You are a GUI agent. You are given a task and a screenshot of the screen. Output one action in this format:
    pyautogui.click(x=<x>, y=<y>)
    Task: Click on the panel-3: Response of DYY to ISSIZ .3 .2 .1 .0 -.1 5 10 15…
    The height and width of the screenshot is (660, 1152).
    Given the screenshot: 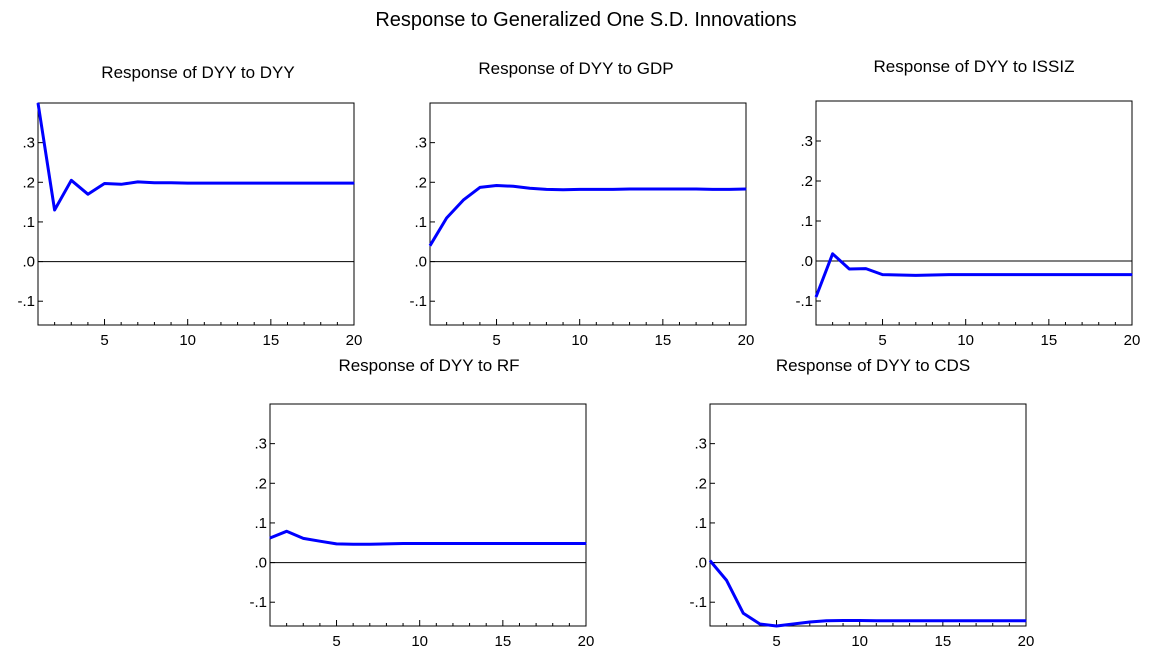 What is the action you would take?
    pyautogui.click(x=967, y=203)
    